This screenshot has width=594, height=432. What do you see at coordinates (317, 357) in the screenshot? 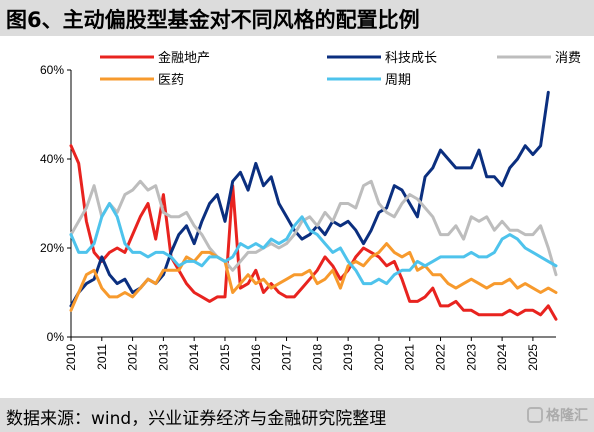
I see `x-tick-label: 2018` at bounding box center [317, 357].